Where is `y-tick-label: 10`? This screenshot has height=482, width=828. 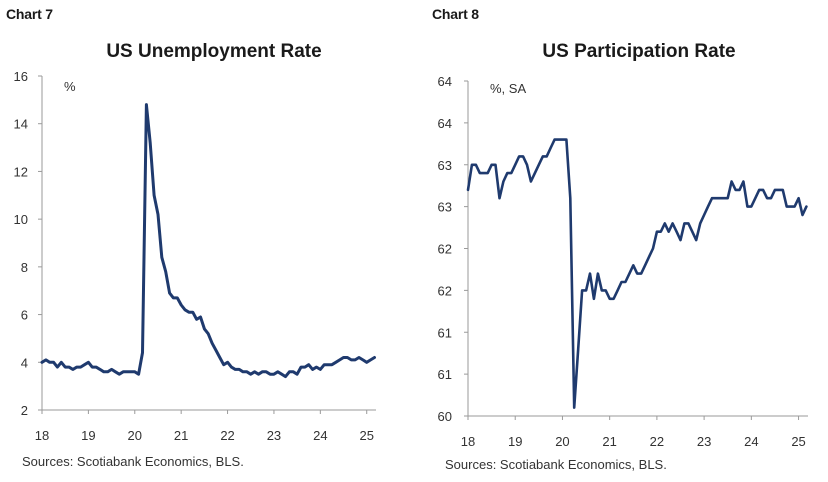
y-tick-label: 10 is located at coordinates (21, 219).